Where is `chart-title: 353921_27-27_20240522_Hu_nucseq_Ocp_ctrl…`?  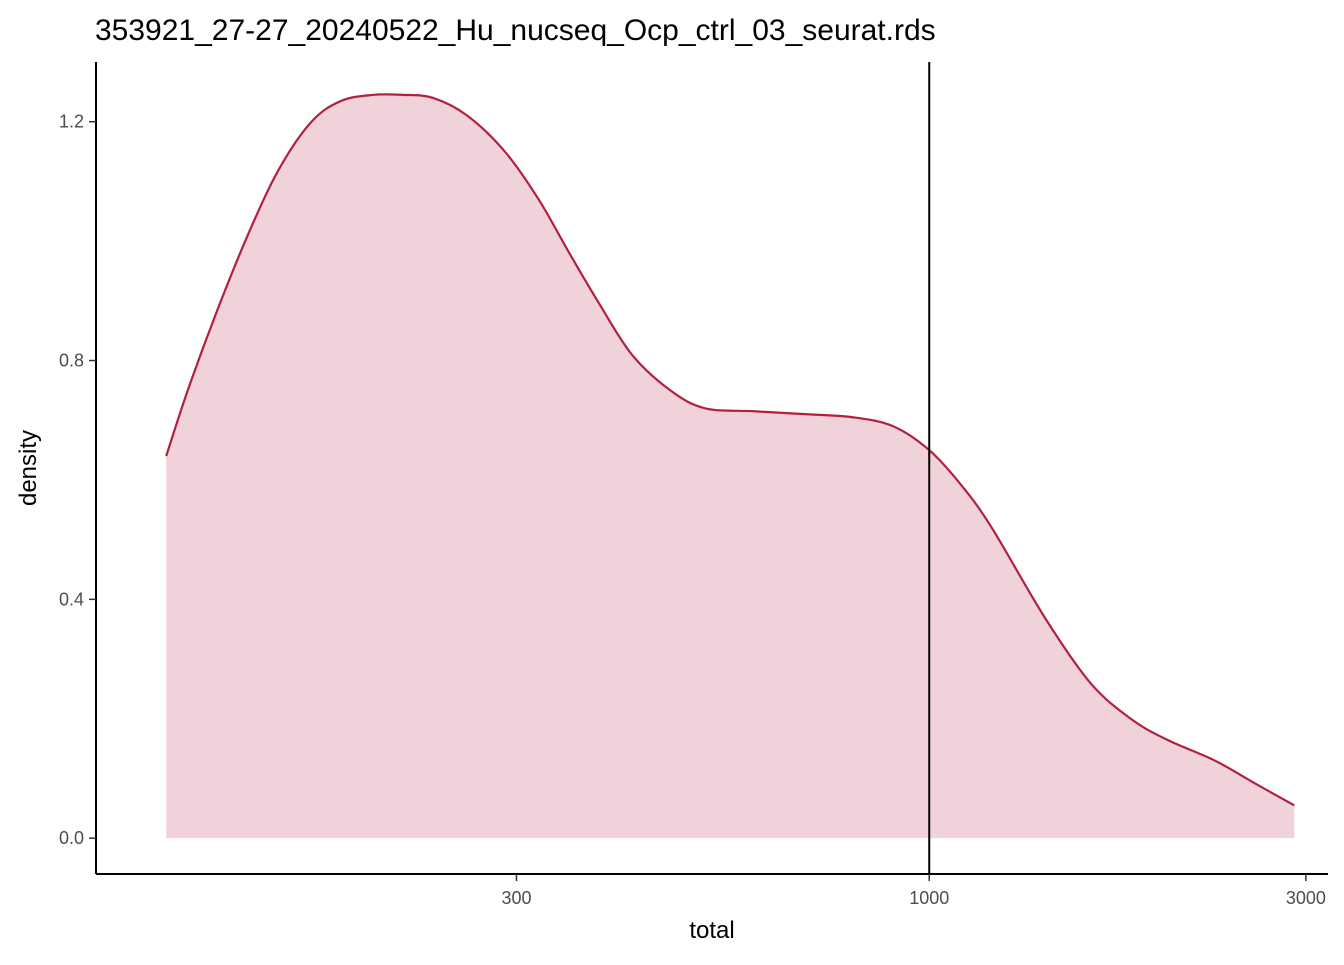
chart-title: 353921_27-27_20240522_Hu_nucseq_Ocp_ctrl… is located at coordinates (515, 30).